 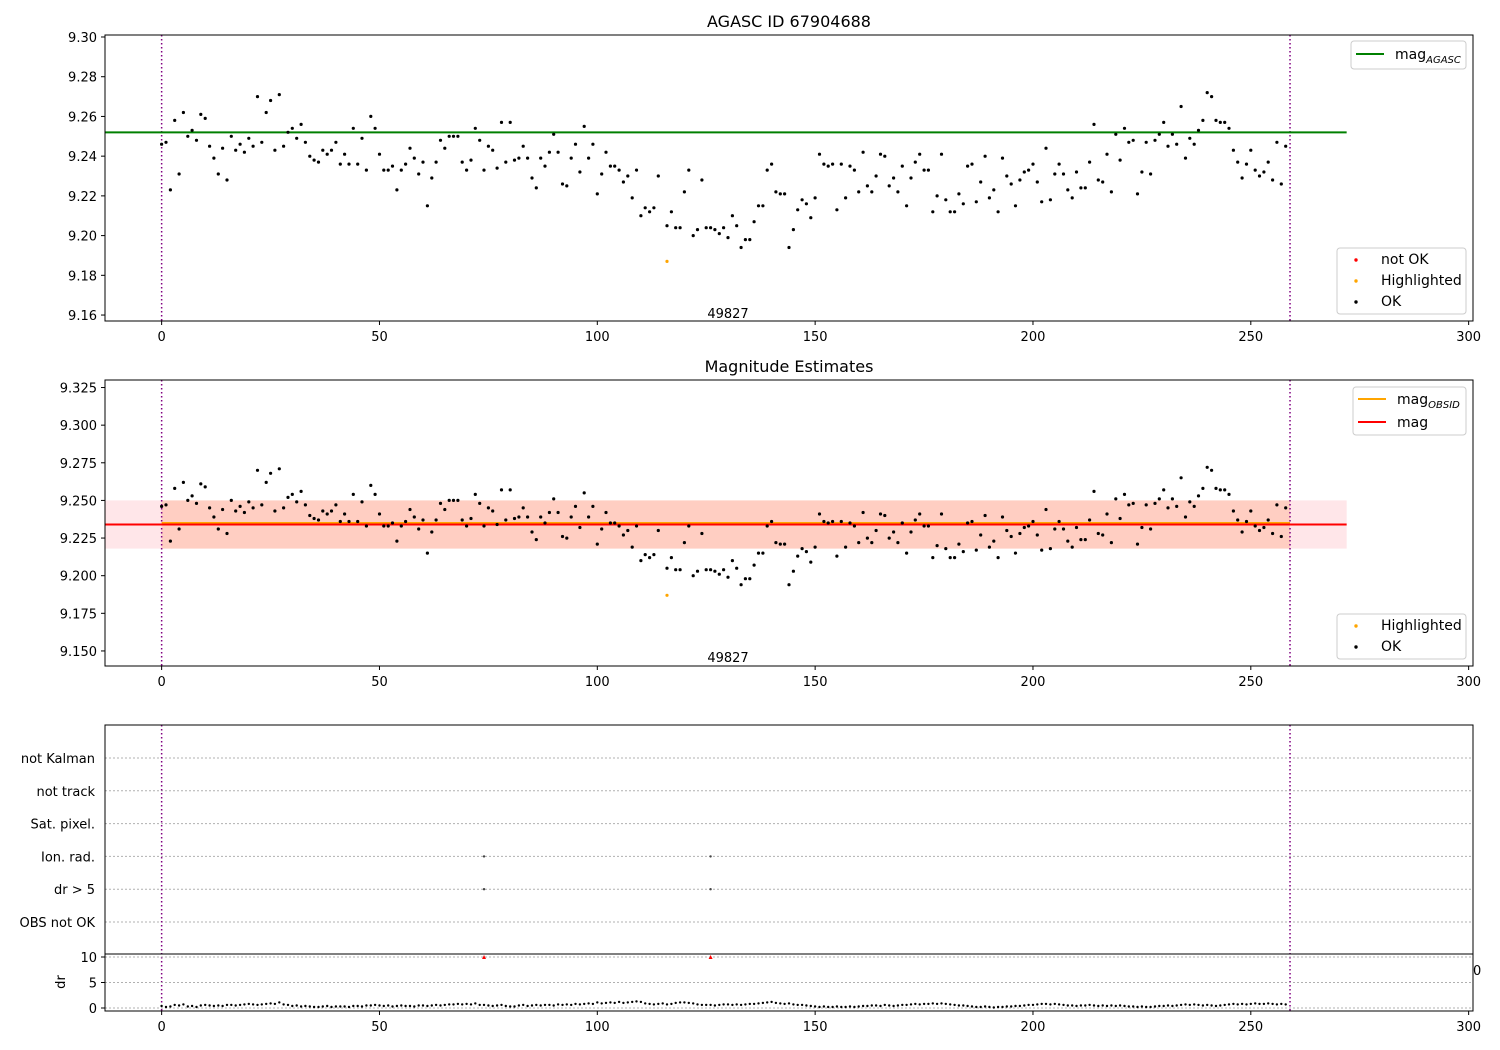 I want to click on dr-offscale-marker, so click(x=710, y=957).